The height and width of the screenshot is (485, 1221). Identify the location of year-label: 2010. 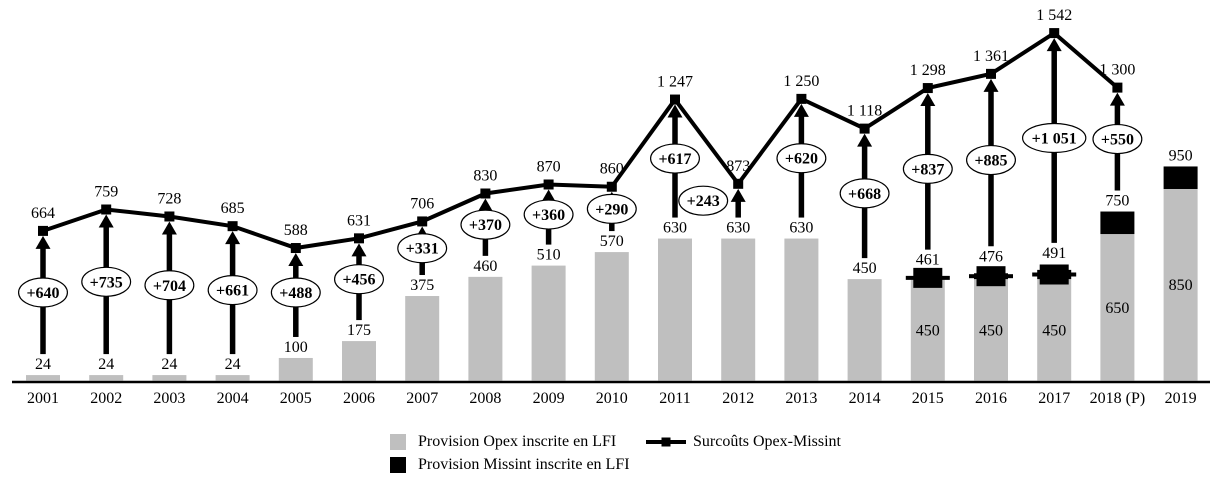
(612, 398).